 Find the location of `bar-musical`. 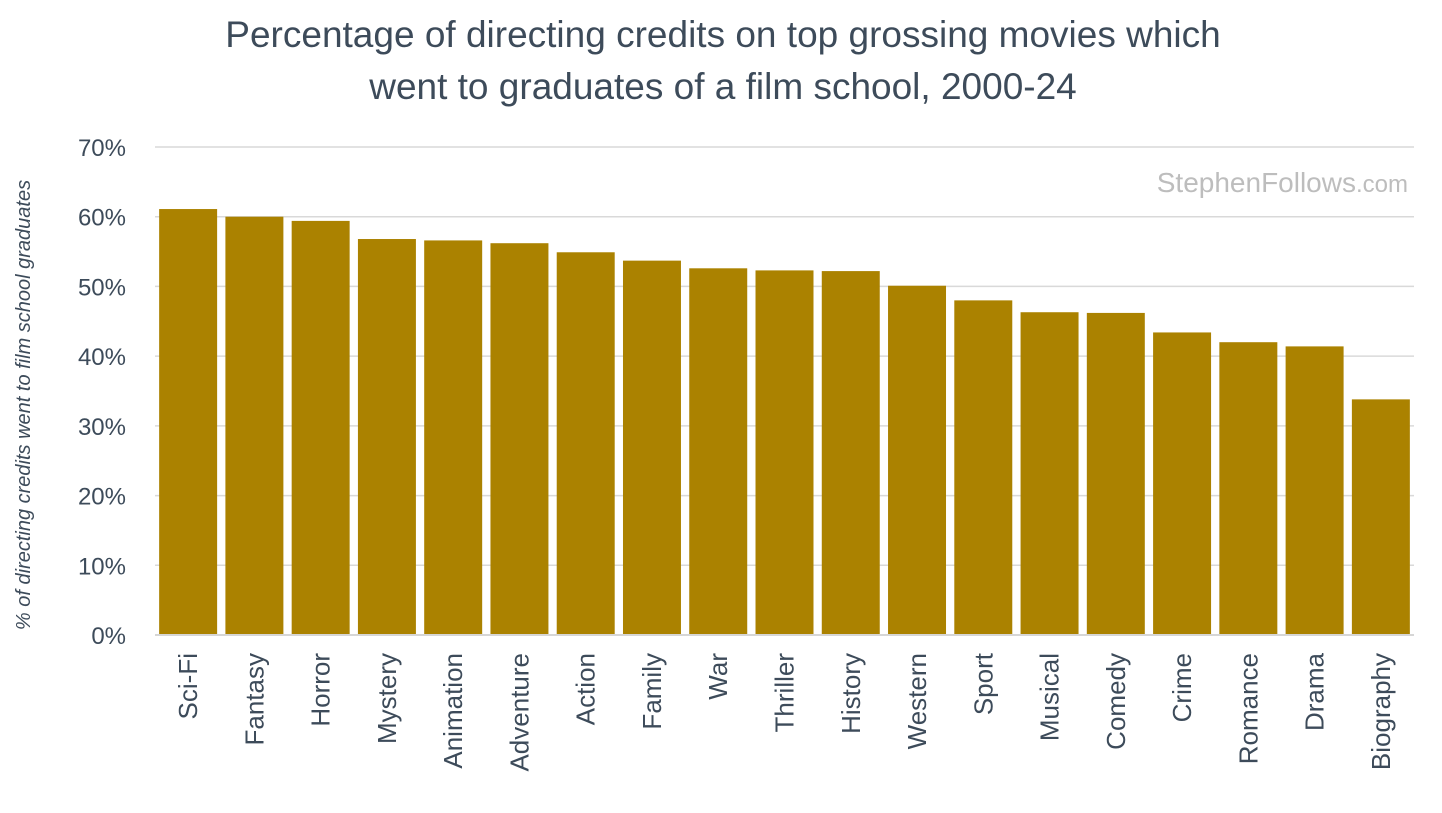

bar-musical is located at coordinates (1049, 473).